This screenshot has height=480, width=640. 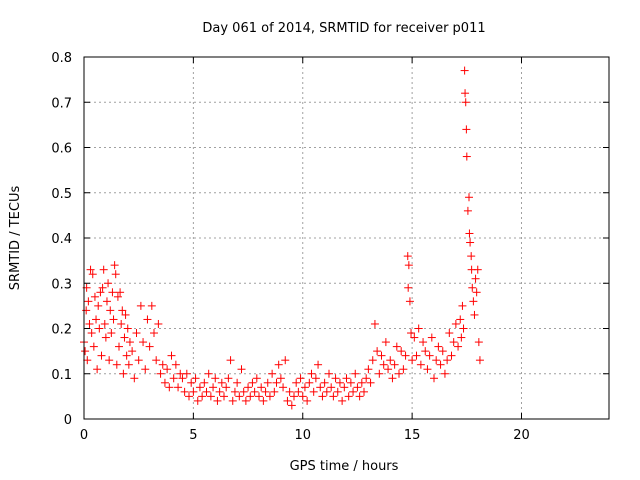 I want to click on y-tick-label: 0.8, so click(x=61, y=58).